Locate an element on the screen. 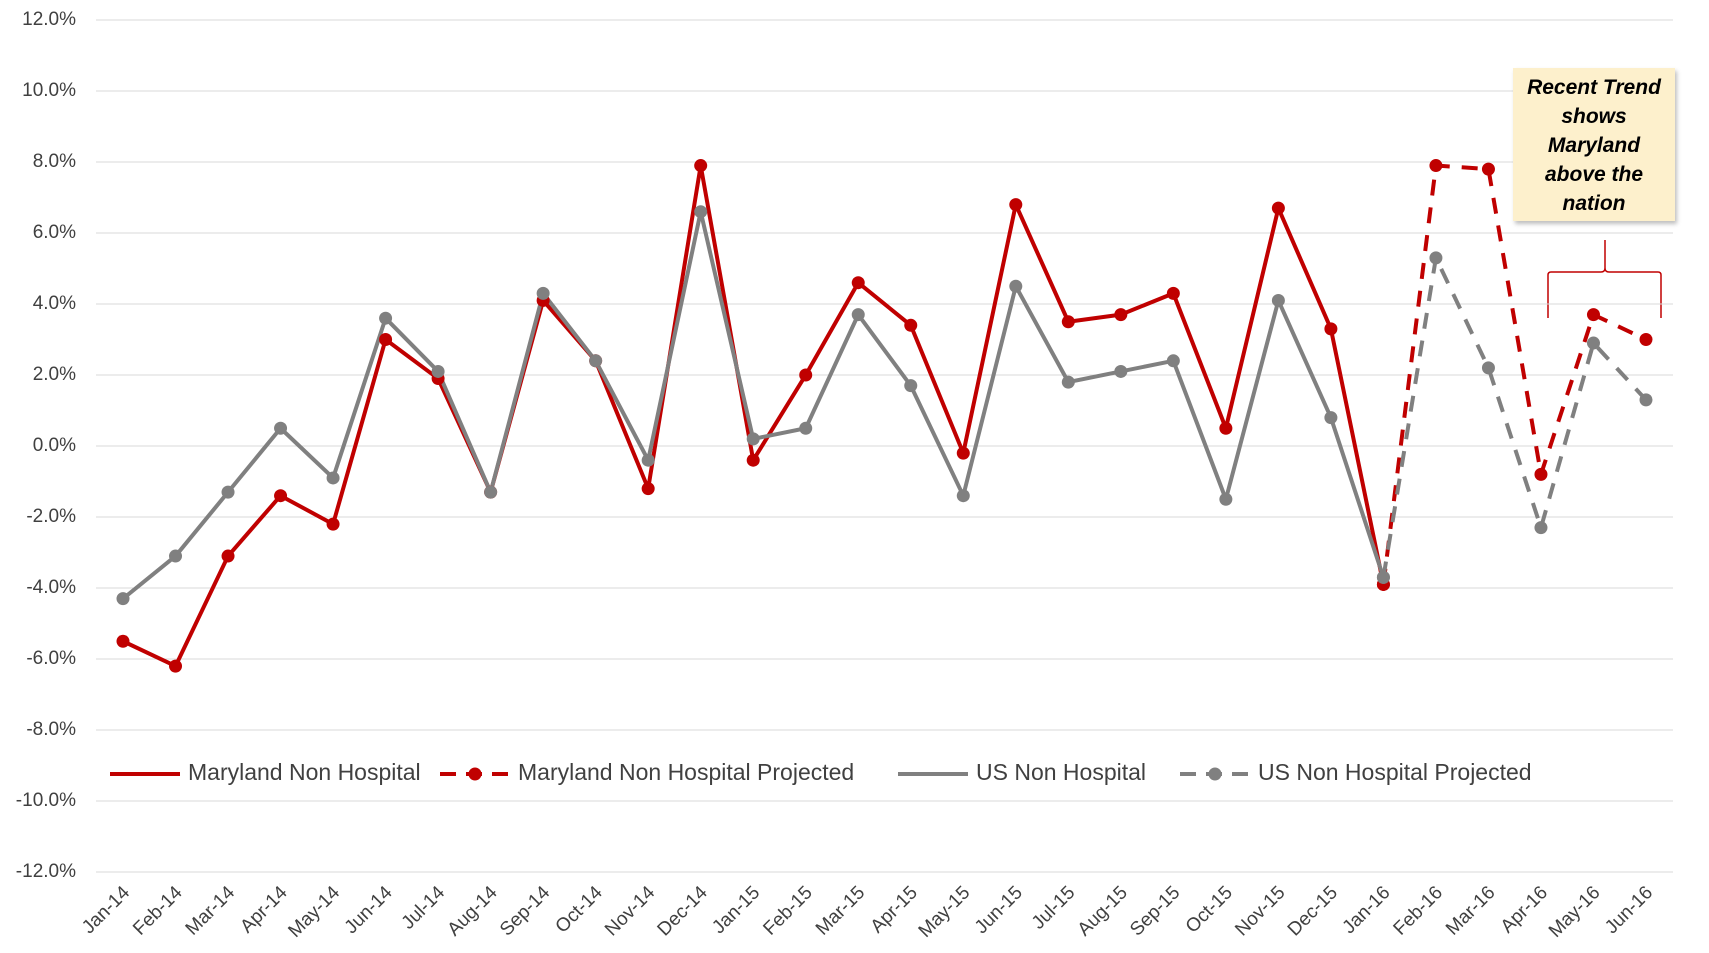  x-tick-label: Nov-14 is located at coordinates (630, 911).